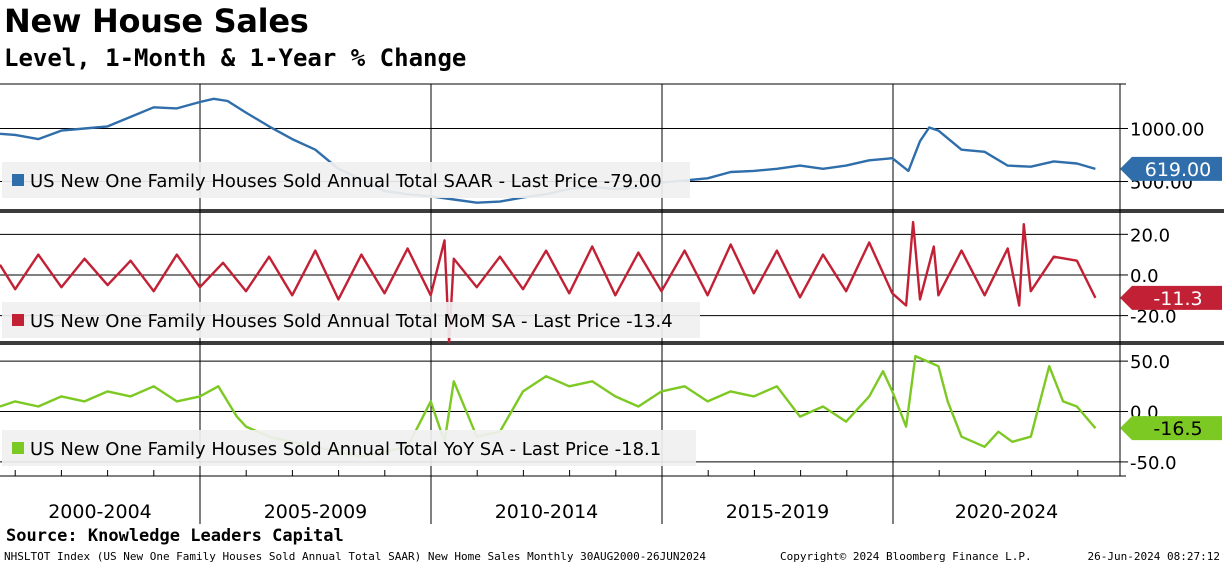 The image size is (1224, 566). Describe the element at coordinates (1150, 235) in the screenshot. I see `y-tick-label: 20.0` at that location.